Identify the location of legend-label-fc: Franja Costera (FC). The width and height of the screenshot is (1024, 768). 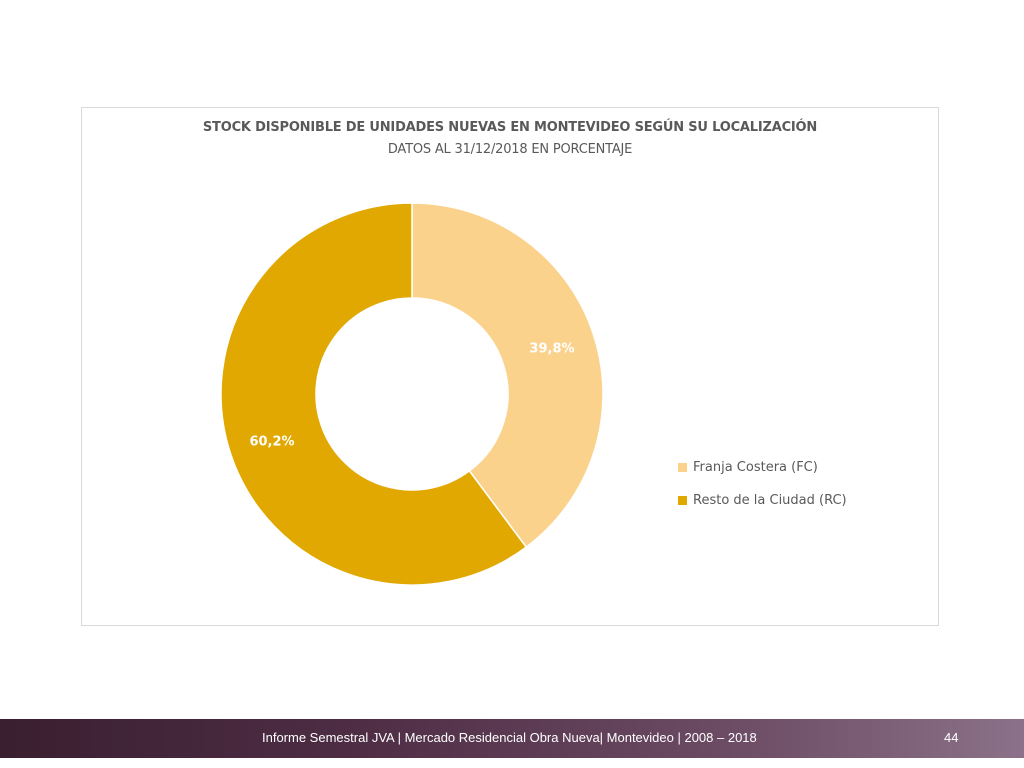
(755, 467).